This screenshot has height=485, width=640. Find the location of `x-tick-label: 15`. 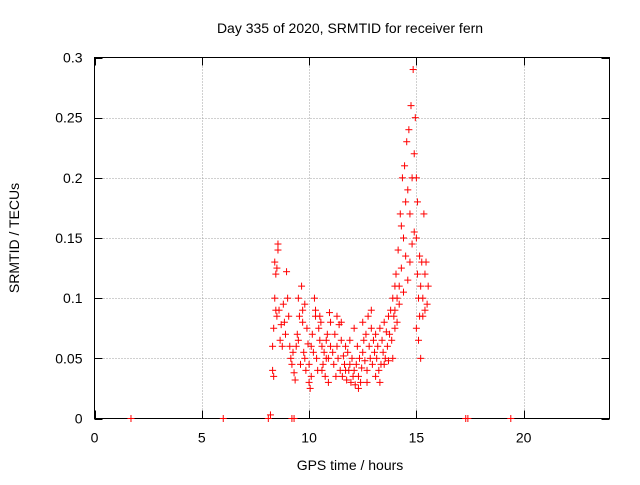

x-tick-label: 15 is located at coordinates (417, 438).